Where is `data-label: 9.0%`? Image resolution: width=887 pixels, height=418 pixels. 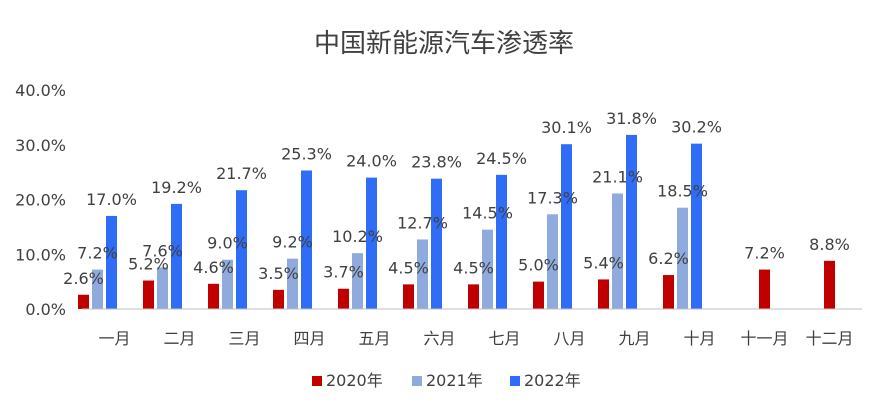 data-label: 9.0% is located at coordinates (227, 243).